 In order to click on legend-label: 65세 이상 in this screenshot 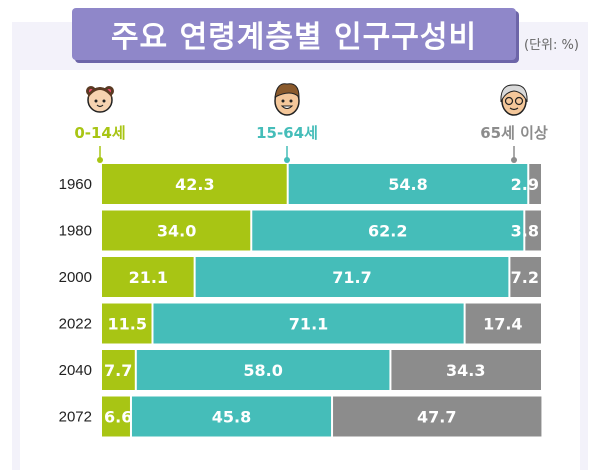, I will do `click(514, 133)`.